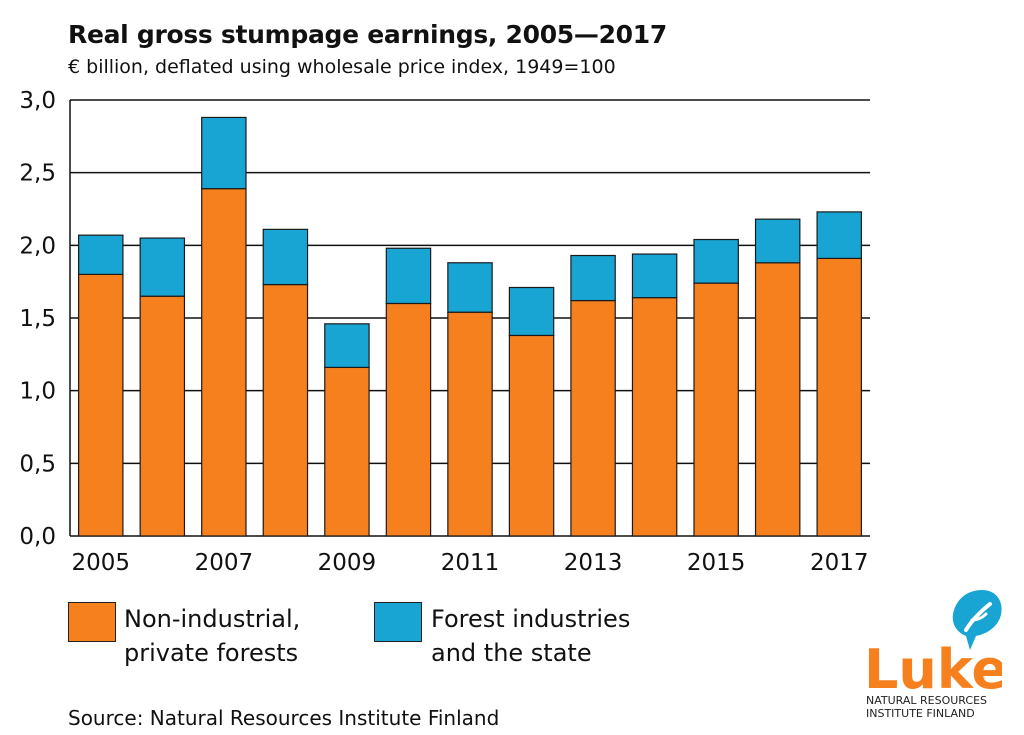  I want to click on legend-label-line: Forest industries, so click(531, 619).